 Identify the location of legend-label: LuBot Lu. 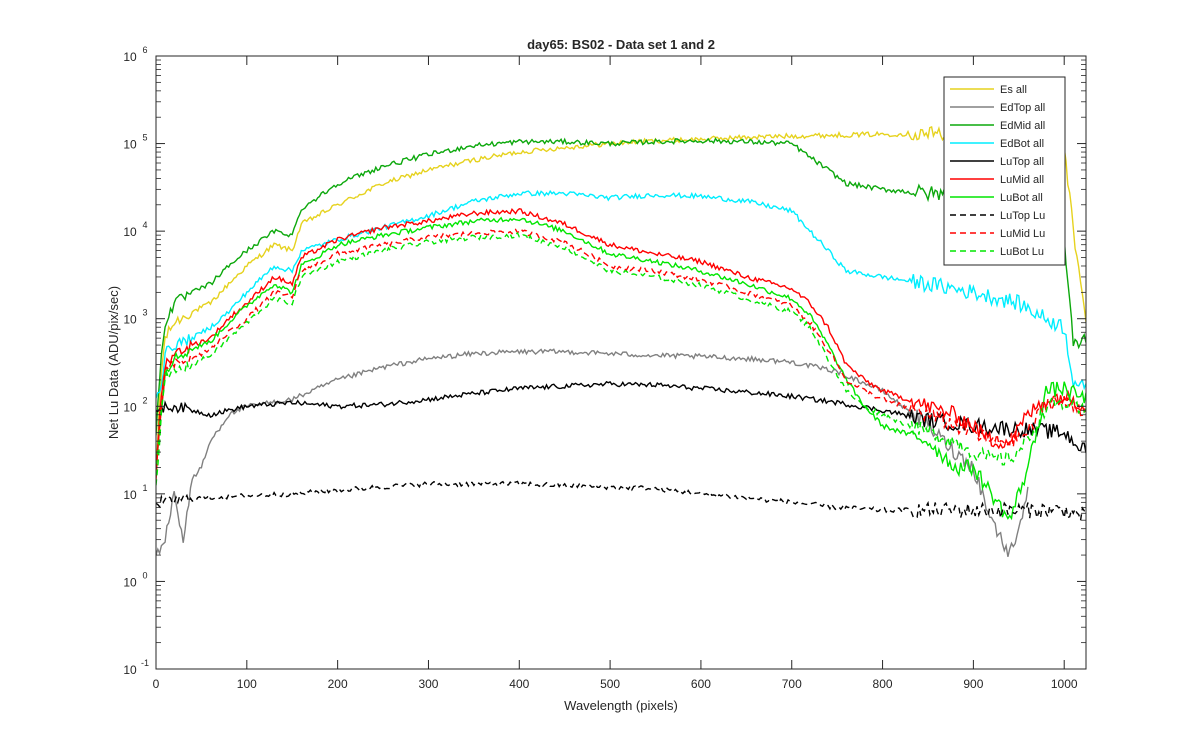
(1022, 252).